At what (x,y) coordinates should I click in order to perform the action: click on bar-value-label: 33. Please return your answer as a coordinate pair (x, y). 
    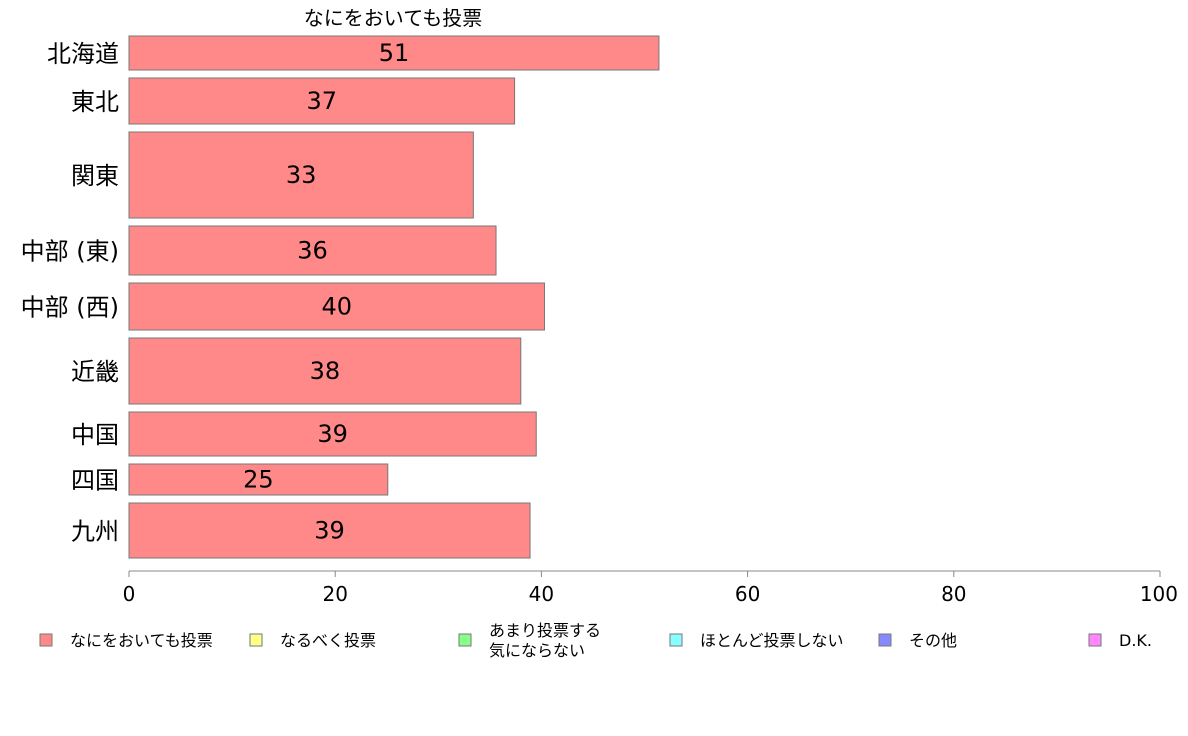
    Looking at the image, I should click on (301, 175).